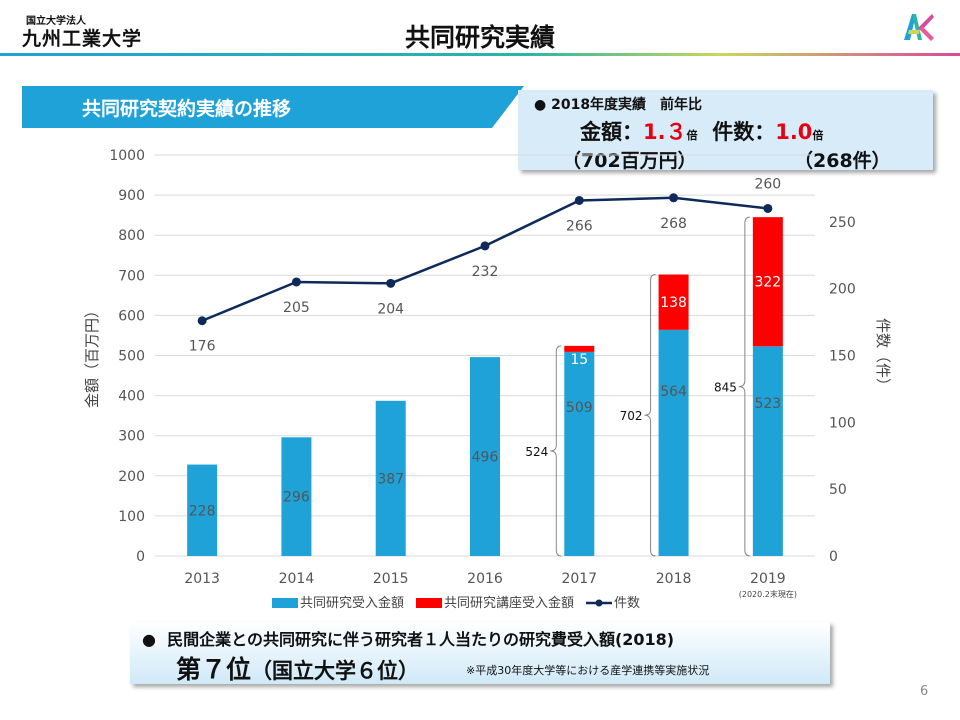 The height and width of the screenshot is (720, 960). I want to click on legend-label: 共同研究講座受入金額, so click(509, 603).